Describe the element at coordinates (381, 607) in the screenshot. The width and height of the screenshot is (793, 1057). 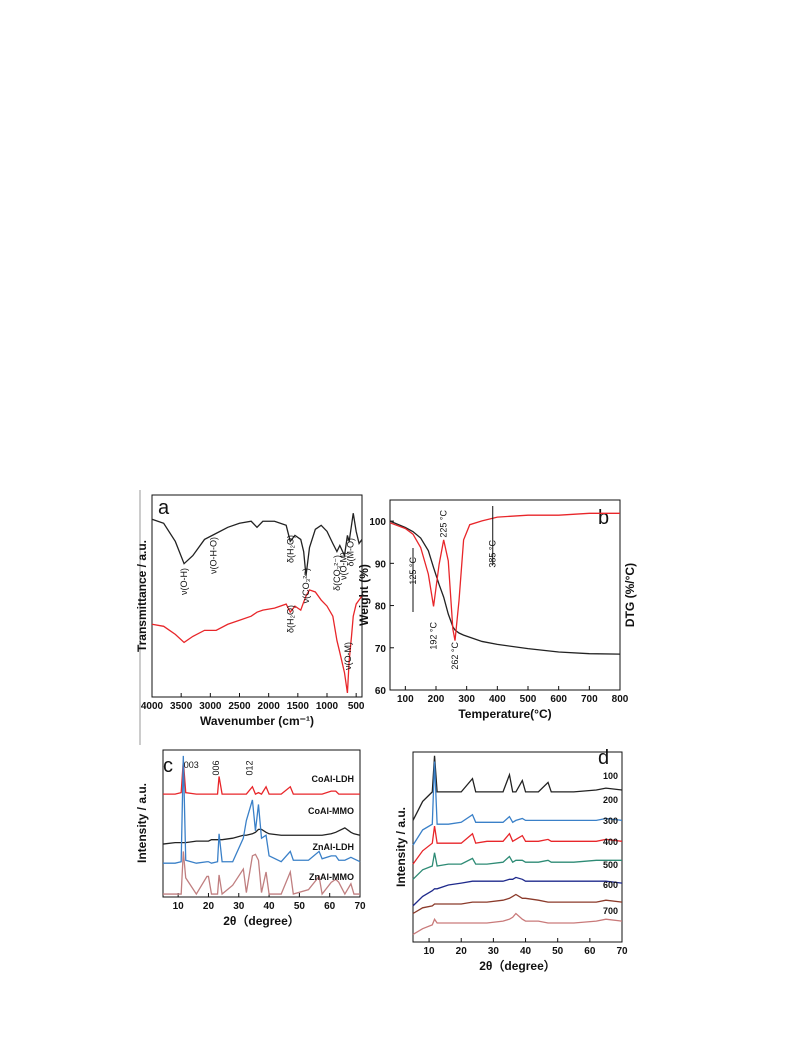
I see `y-tick-label: 80` at that location.